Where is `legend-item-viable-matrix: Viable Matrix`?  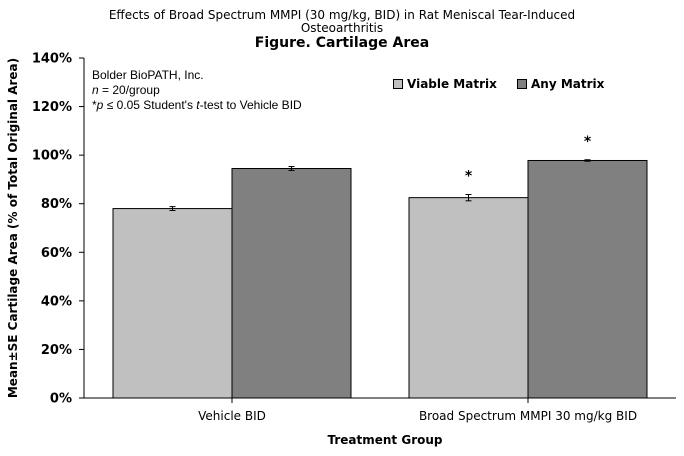 legend-item-viable-matrix: Viable Matrix is located at coordinates (445, 84).